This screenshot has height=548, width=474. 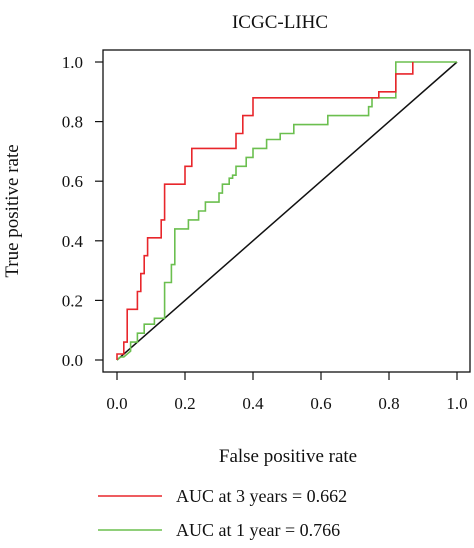 What do you see at coordinates (12, 210) in the screenshot?
I see `y-axis-label: True positive rate` at bounding box center [12, 210].